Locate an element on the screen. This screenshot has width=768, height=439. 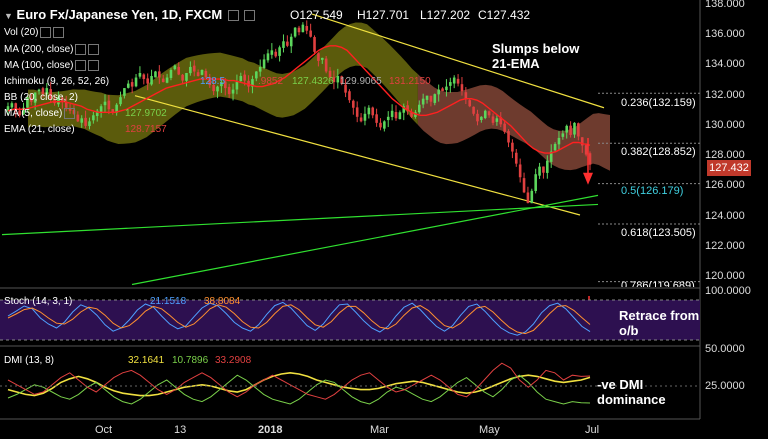
ichimoku-value-1: 128.5 is located at coordinates (213, 81).